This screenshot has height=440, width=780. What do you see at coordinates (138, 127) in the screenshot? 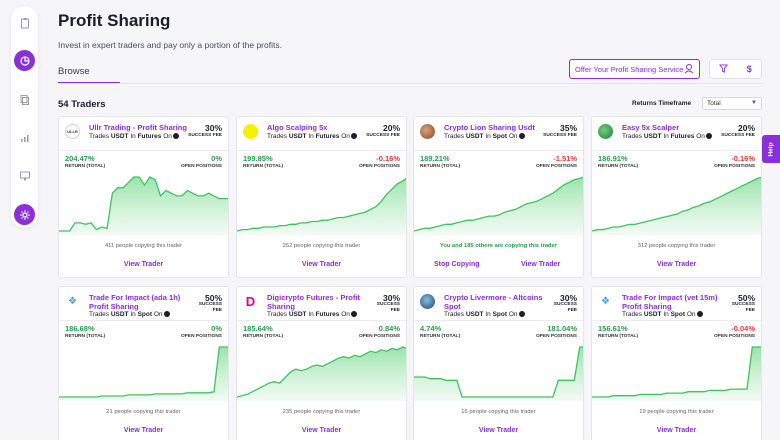
I see `trader-name: Ullr Trading - Profit Sharing` at bounding box center [138, 127].